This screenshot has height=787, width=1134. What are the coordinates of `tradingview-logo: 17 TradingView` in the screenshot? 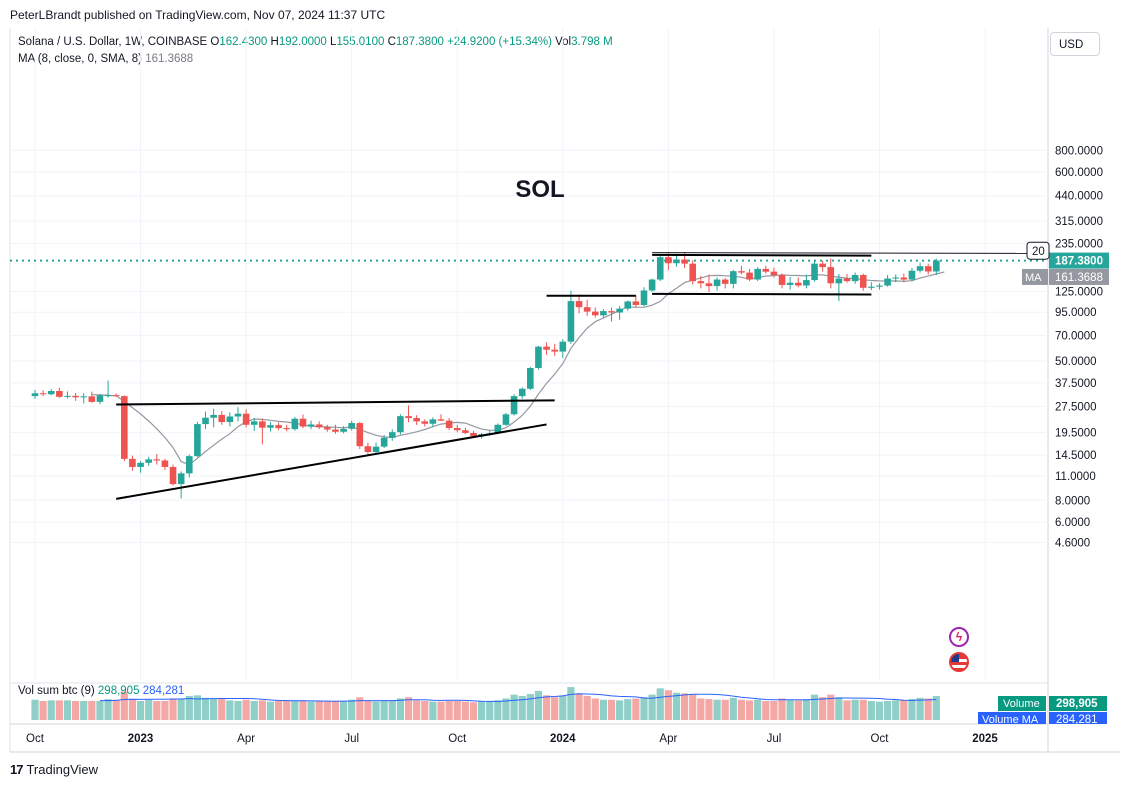 It's located at (54, 769).